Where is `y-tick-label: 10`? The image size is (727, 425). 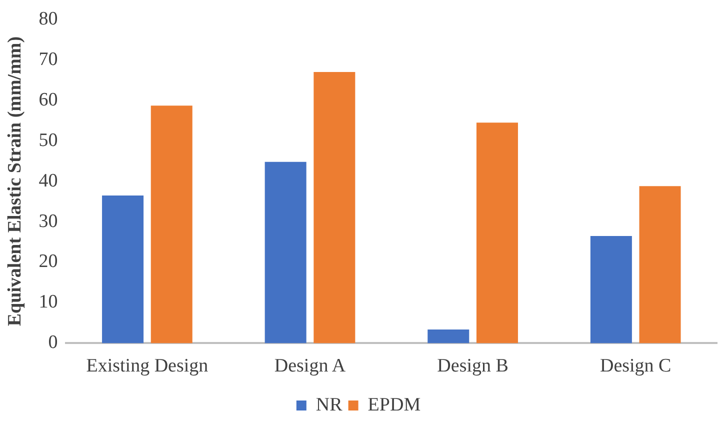
y-tick-label: 10 is located at coordinates (48, 302).